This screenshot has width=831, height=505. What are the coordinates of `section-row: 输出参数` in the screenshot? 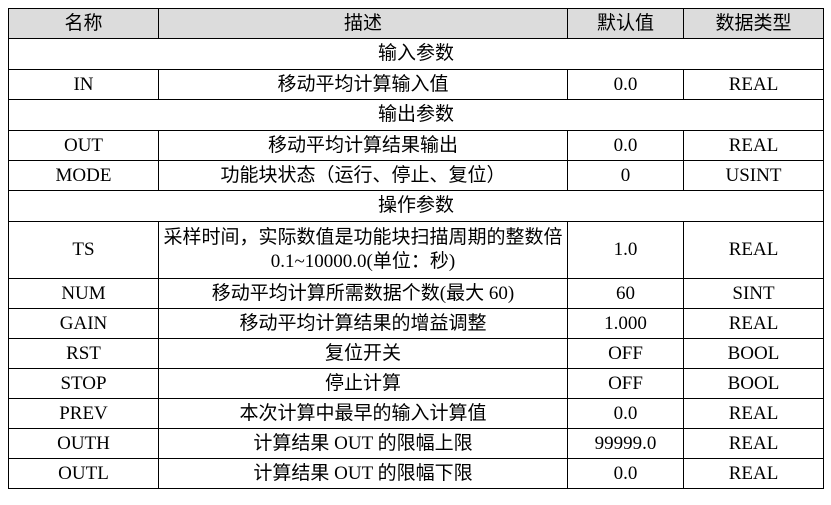 It's located at (416, 115).